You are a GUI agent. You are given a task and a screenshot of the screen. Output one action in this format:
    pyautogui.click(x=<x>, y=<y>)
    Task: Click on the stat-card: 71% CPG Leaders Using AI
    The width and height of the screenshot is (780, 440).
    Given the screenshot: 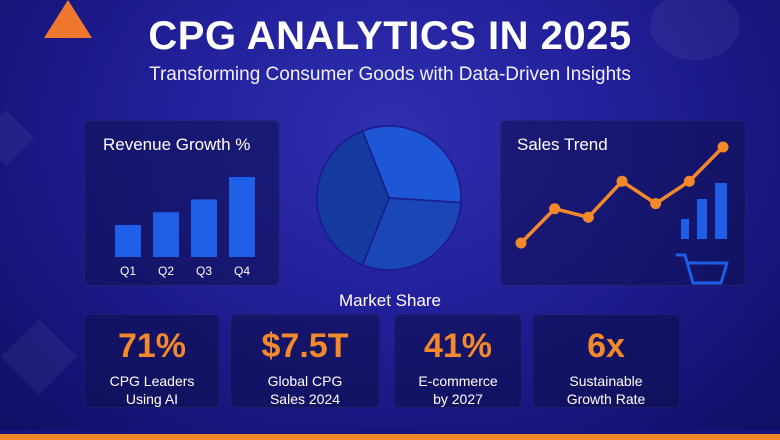 What is the action you would take?
    pyautogui.click(x=152, y=361)
    